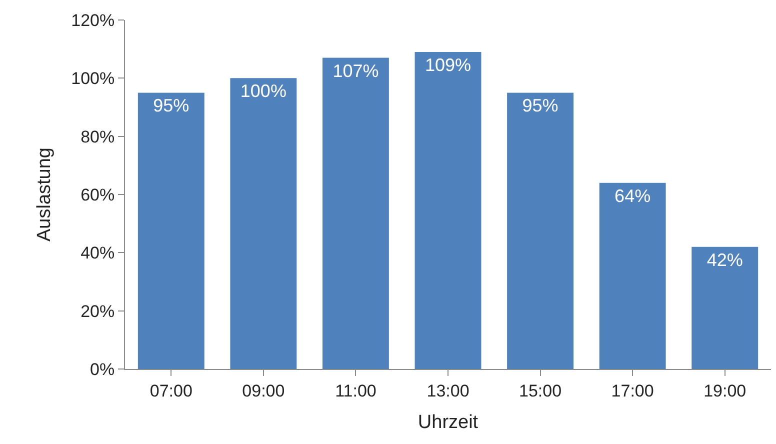 The image size is (776, 444). I want to click on x-tick-label: 09:00, so click(263, 390).